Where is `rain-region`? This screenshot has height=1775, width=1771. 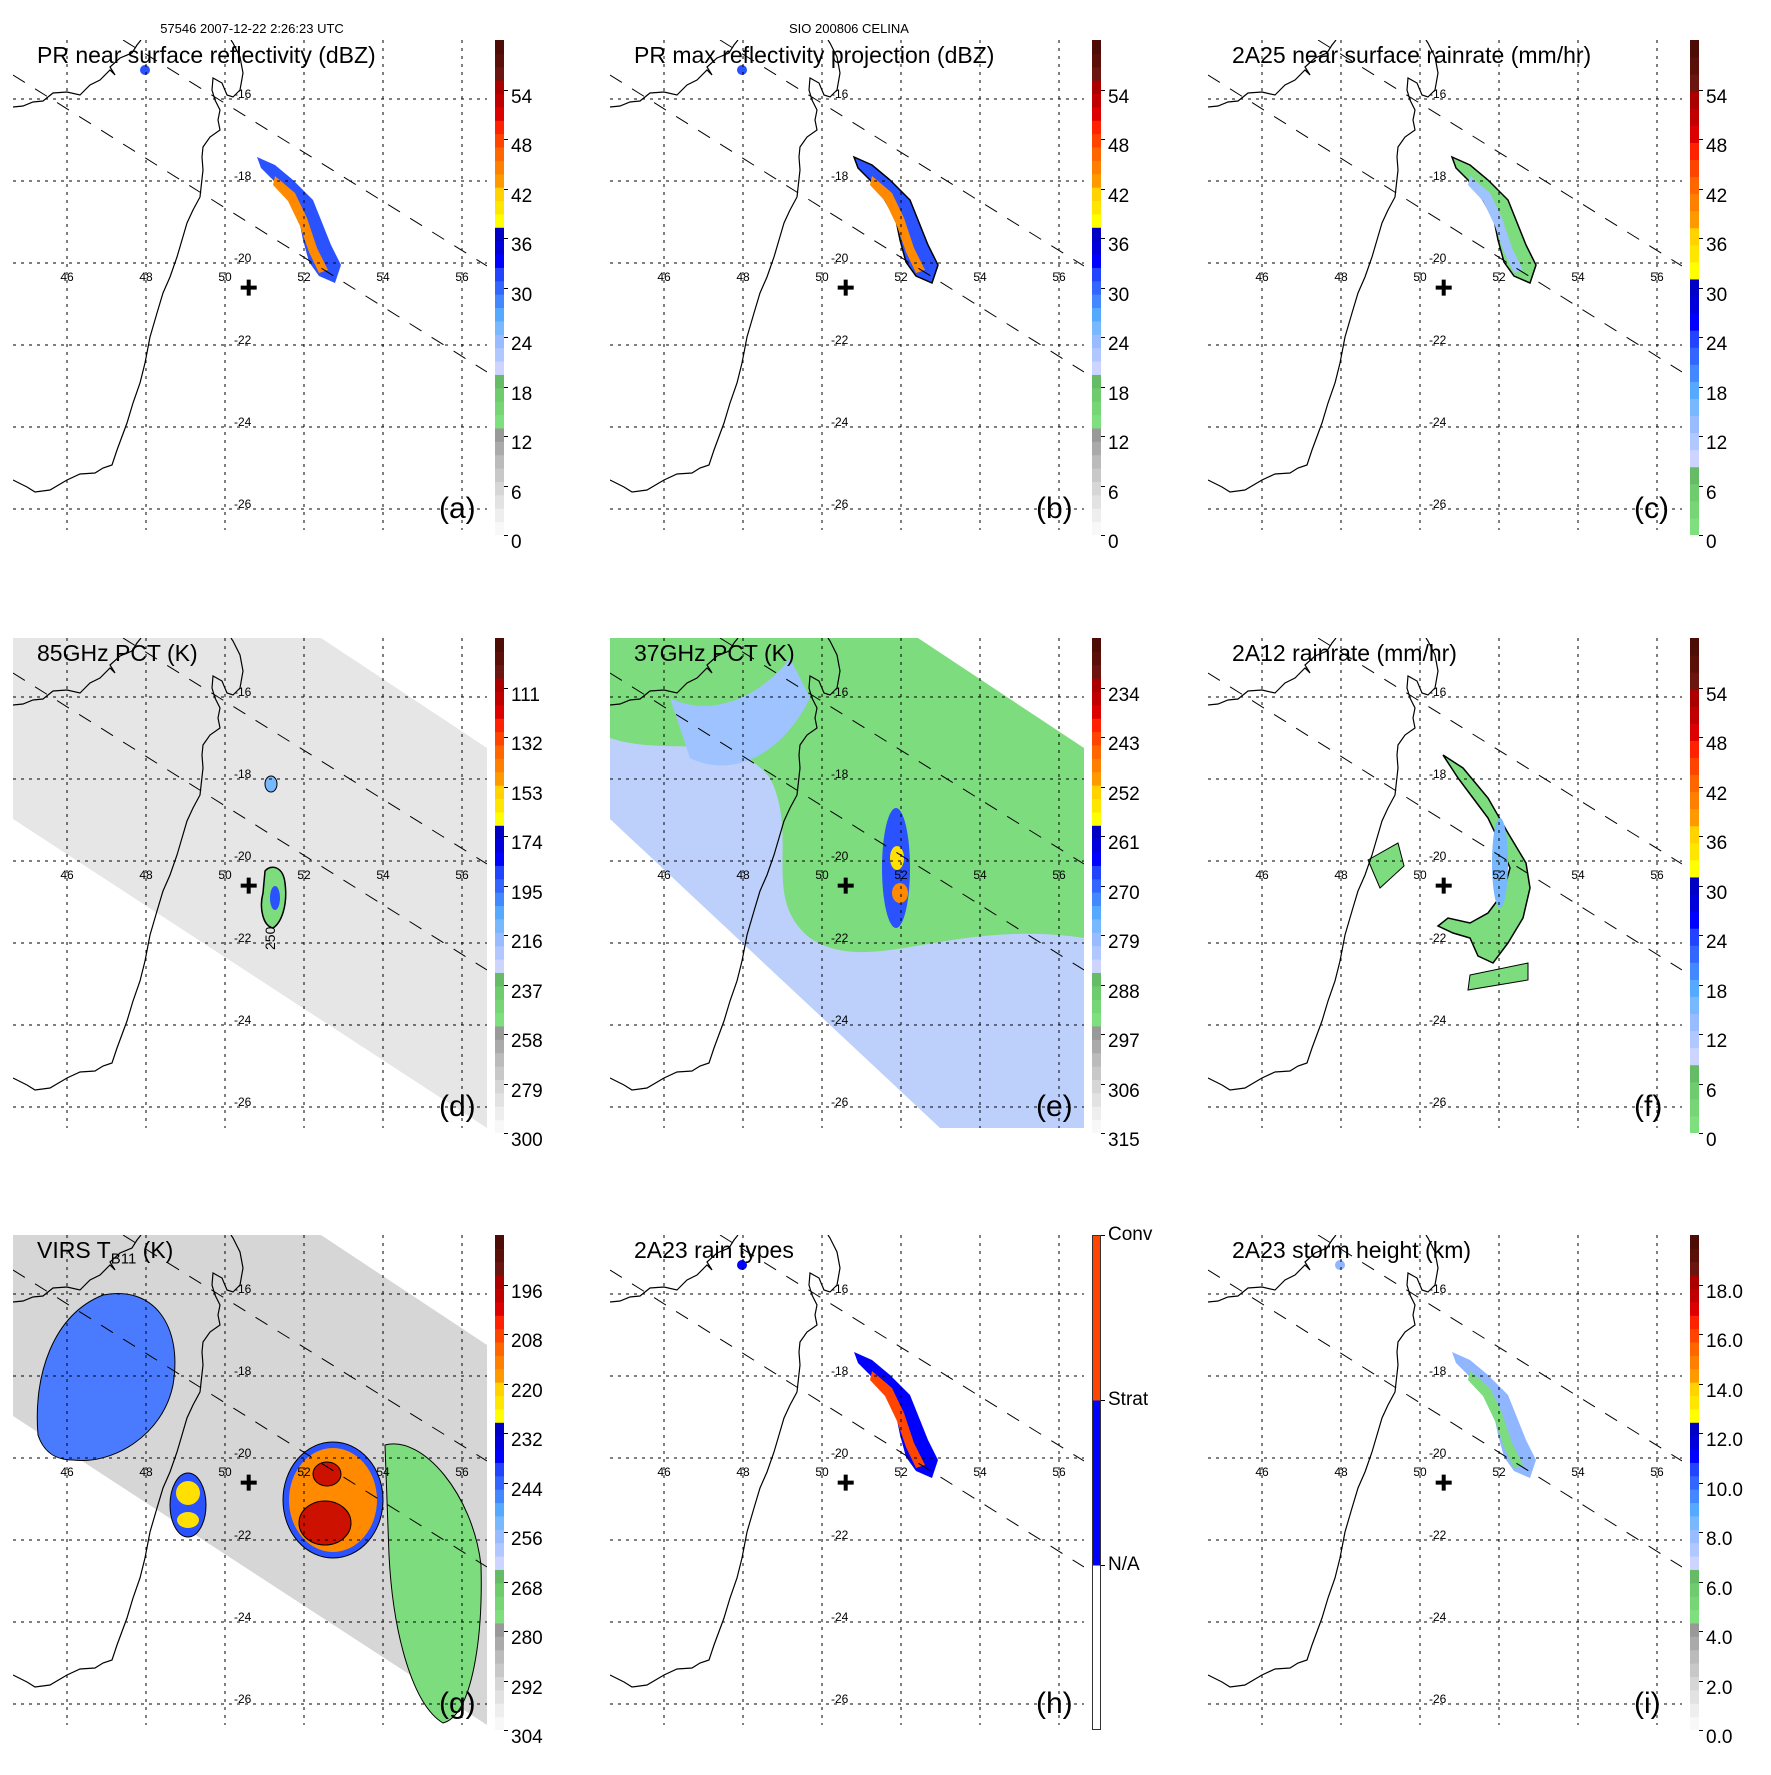 rain-region is located at coordinates (1483, 859).